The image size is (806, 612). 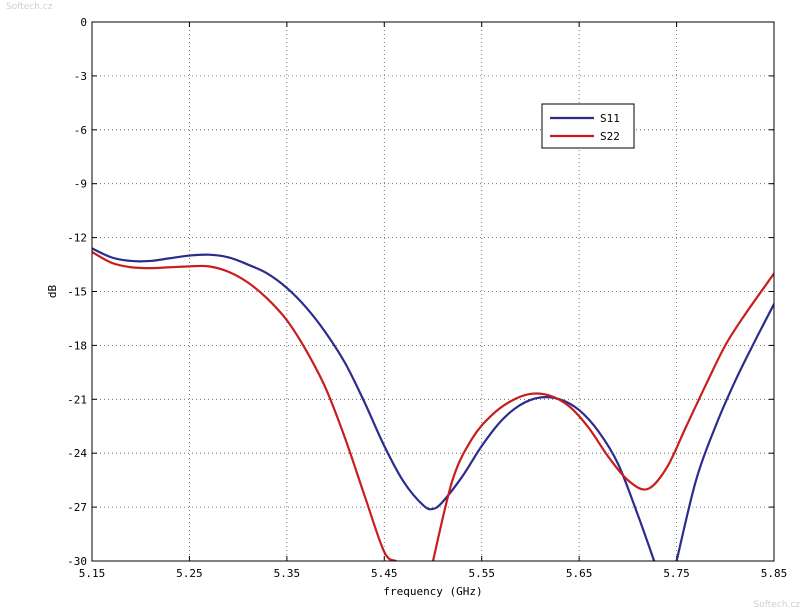 I want to click on x-tick-label: 5.25, so click(x=189, y=573).